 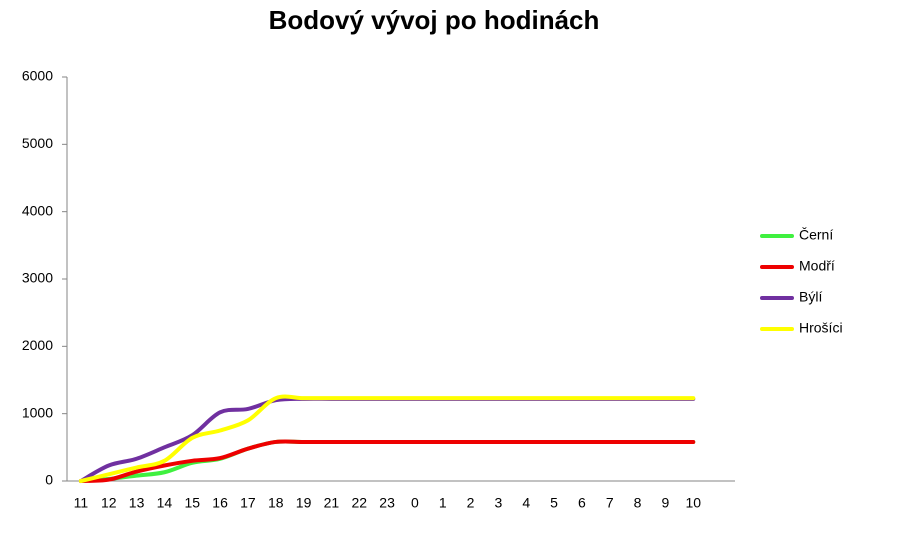 What do you see at coordinates (37, 345) in the screenshot?
I see `y-tick-label: 2000` at bounding box center [37, 345].